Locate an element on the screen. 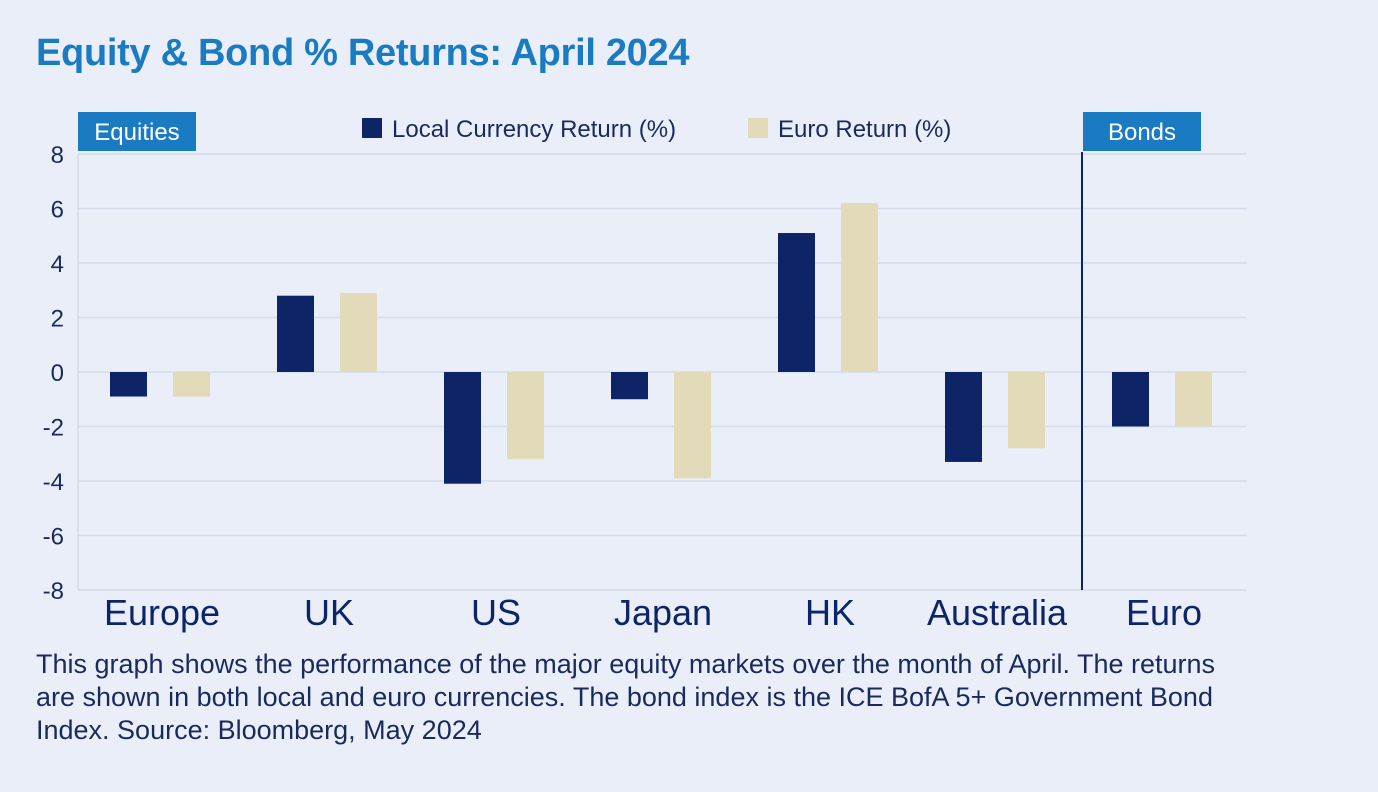 This screenshot has height=792, width=1378. legend-label: Local Currency Return (%) is located at coordinates (534, 129).